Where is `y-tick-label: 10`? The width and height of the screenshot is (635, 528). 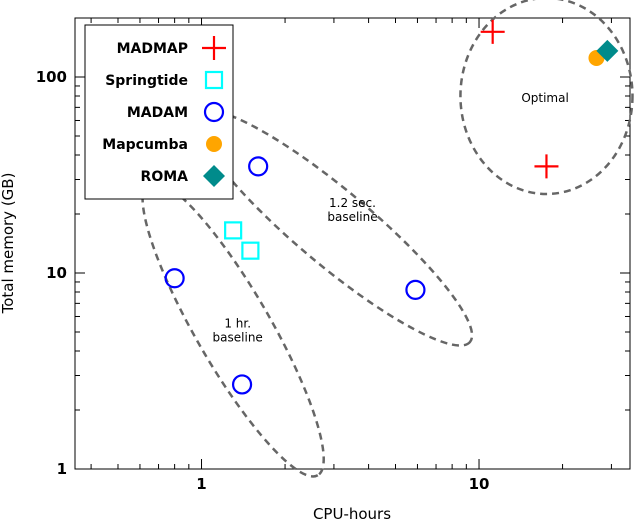 y-tick-label: 10 is located at coordinates (56, 273).